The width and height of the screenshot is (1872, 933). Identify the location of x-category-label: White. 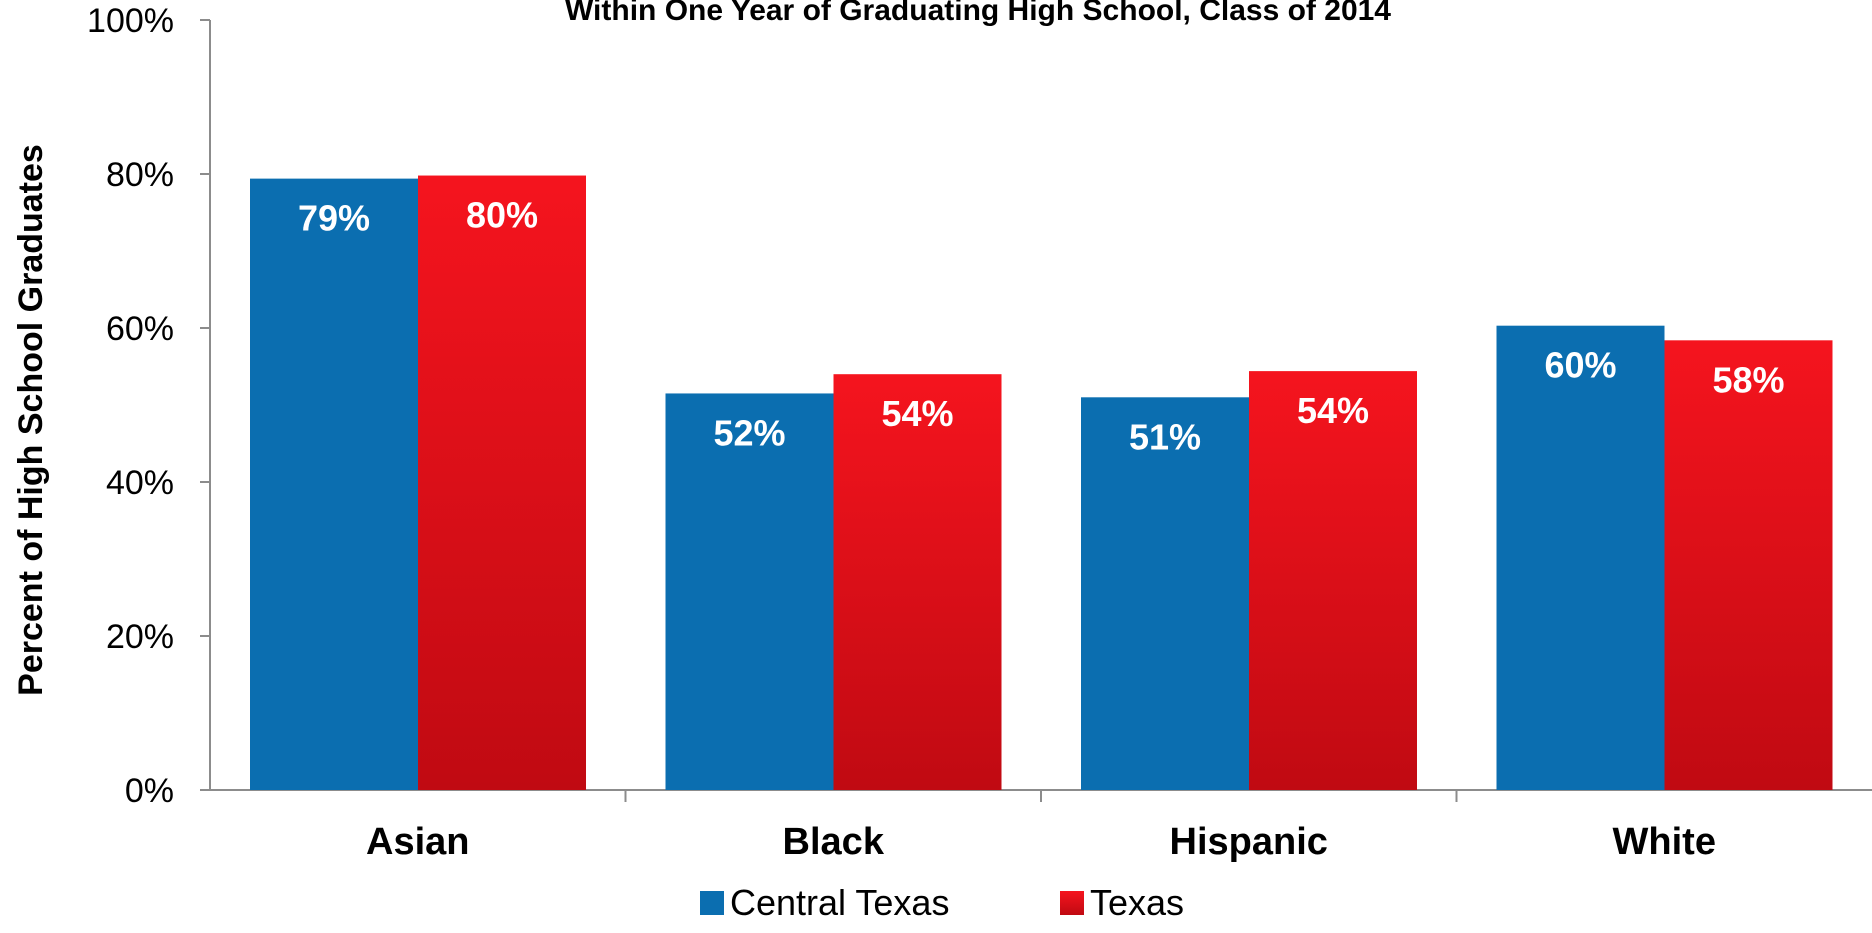
(1664, 842).